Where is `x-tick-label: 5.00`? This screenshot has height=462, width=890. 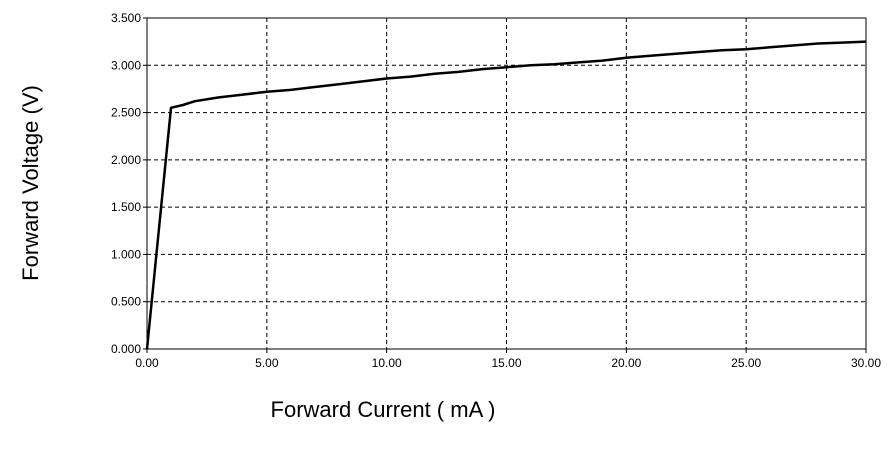 x-tick-label: 5.00 is located at coordinates (267, 363).